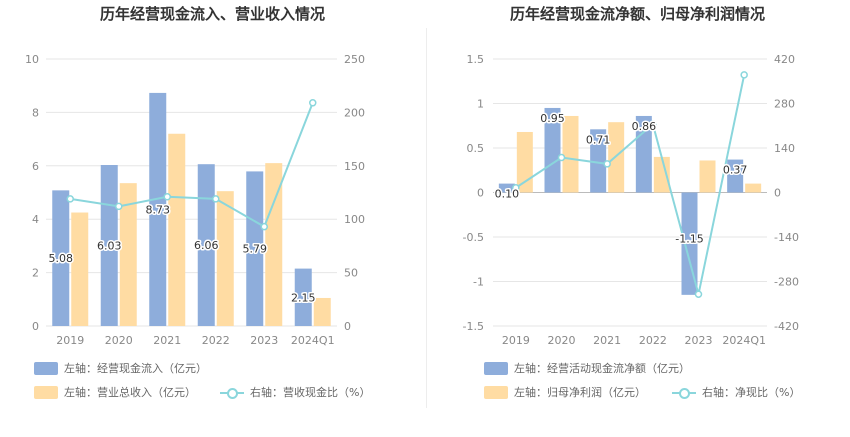  Describe the element at coordinates (786, 326) in the screenshot. I see `right-axis-tick-label: -420` at that location.